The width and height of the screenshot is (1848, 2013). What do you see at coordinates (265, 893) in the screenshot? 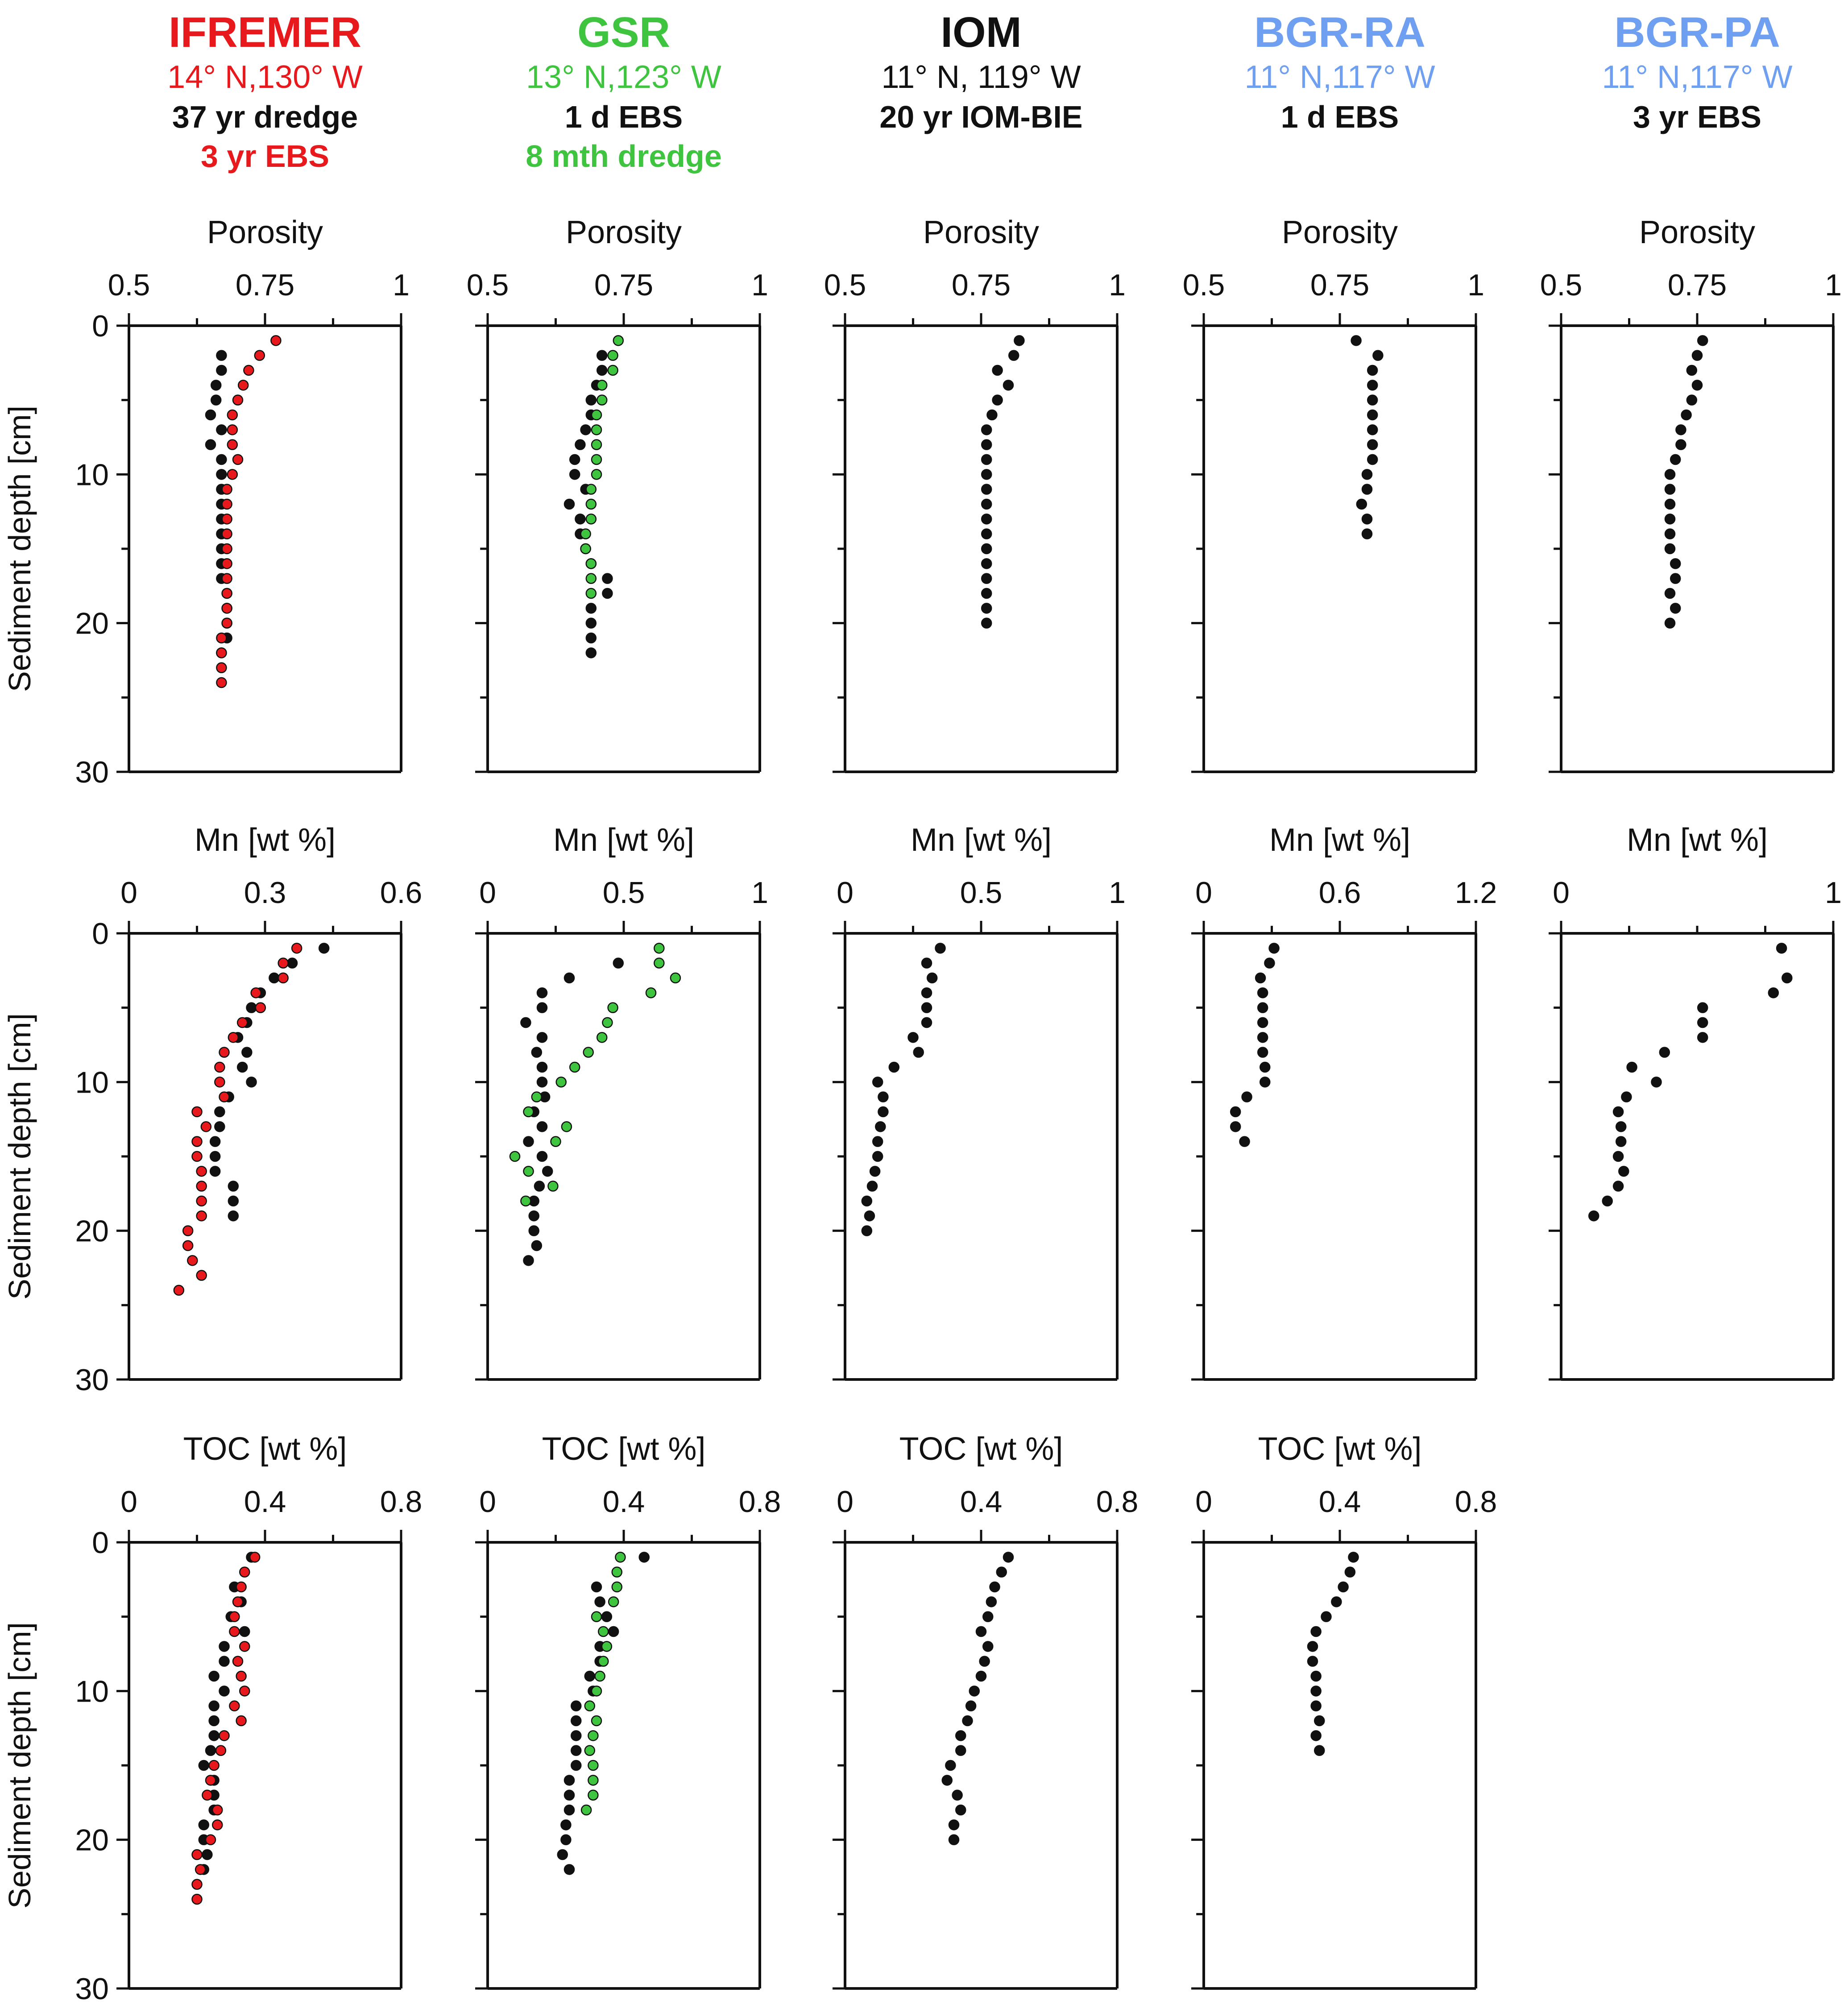
I see `x-tick-label: 0.3` at bounding box center [265, 893].